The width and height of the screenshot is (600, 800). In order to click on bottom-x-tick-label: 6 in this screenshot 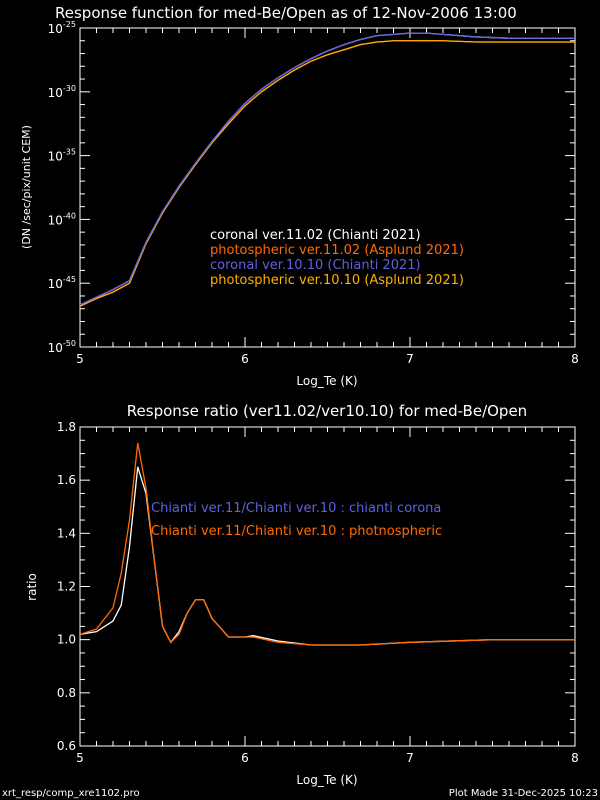, I will do `click(245, 758)`.